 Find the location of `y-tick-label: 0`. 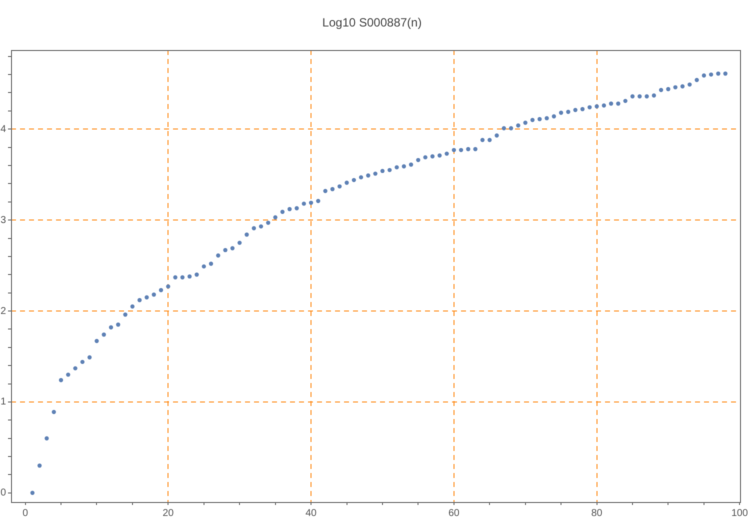

y-tick-label: 0 is located at coordinates (3, 493).